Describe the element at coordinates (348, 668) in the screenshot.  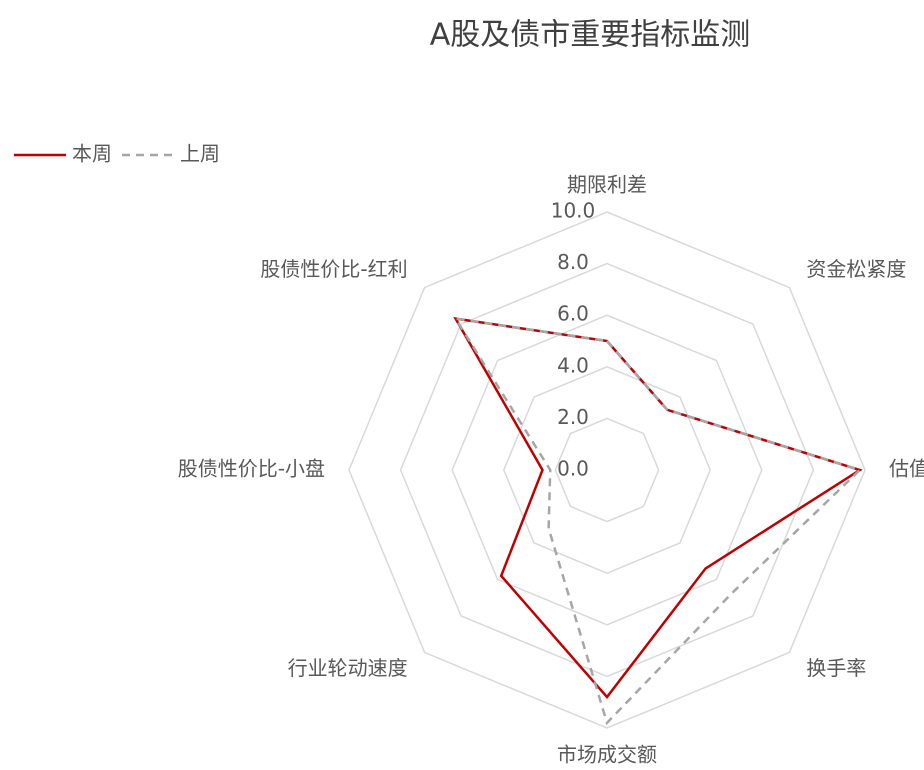
I see `category-label: 行业轮动速度` at that location.